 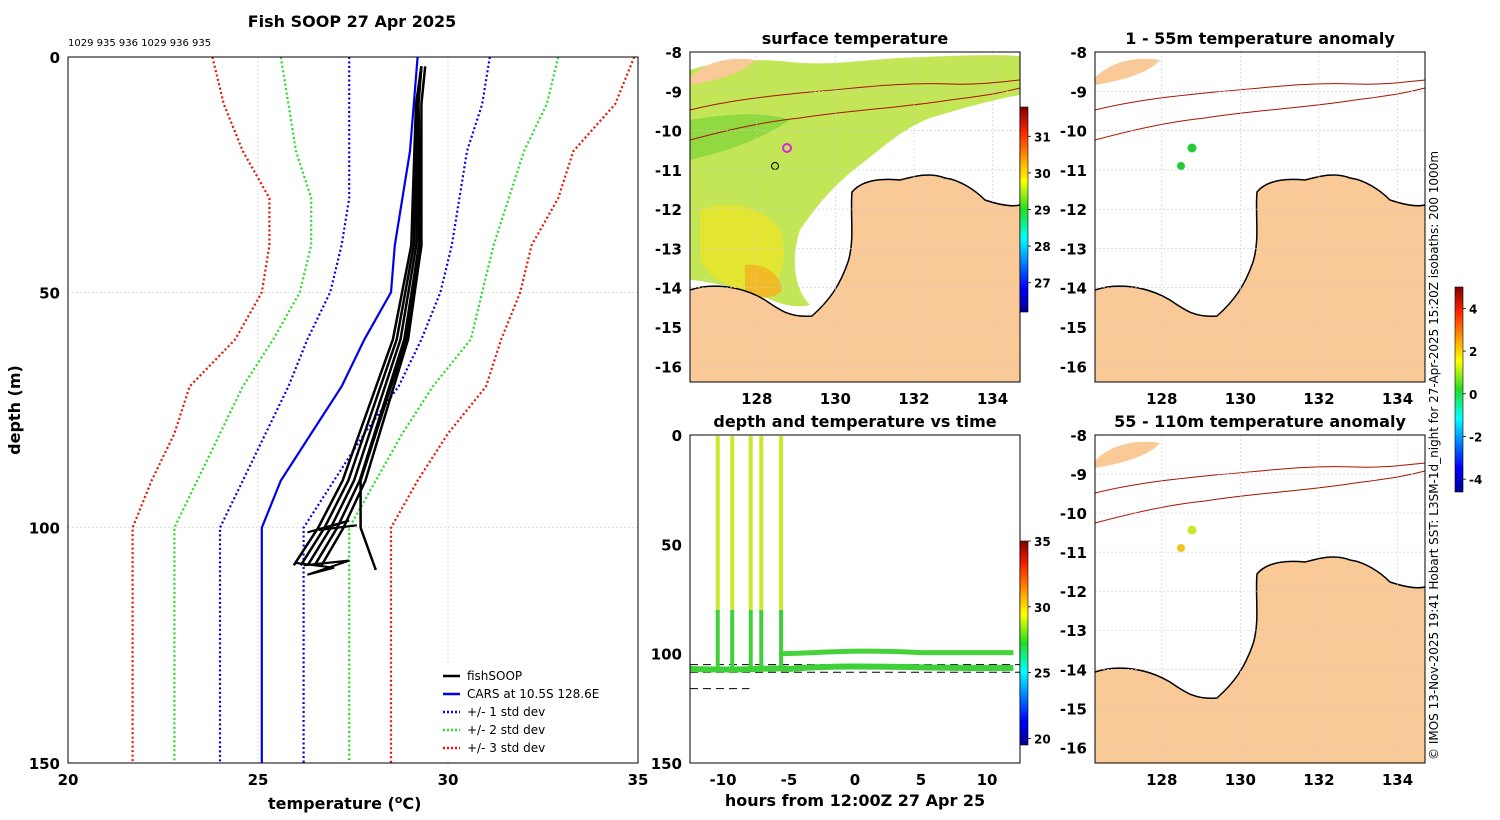 I want to click on legend-label-sd3: +/- 3 std dev, so click(x=506, y=748).